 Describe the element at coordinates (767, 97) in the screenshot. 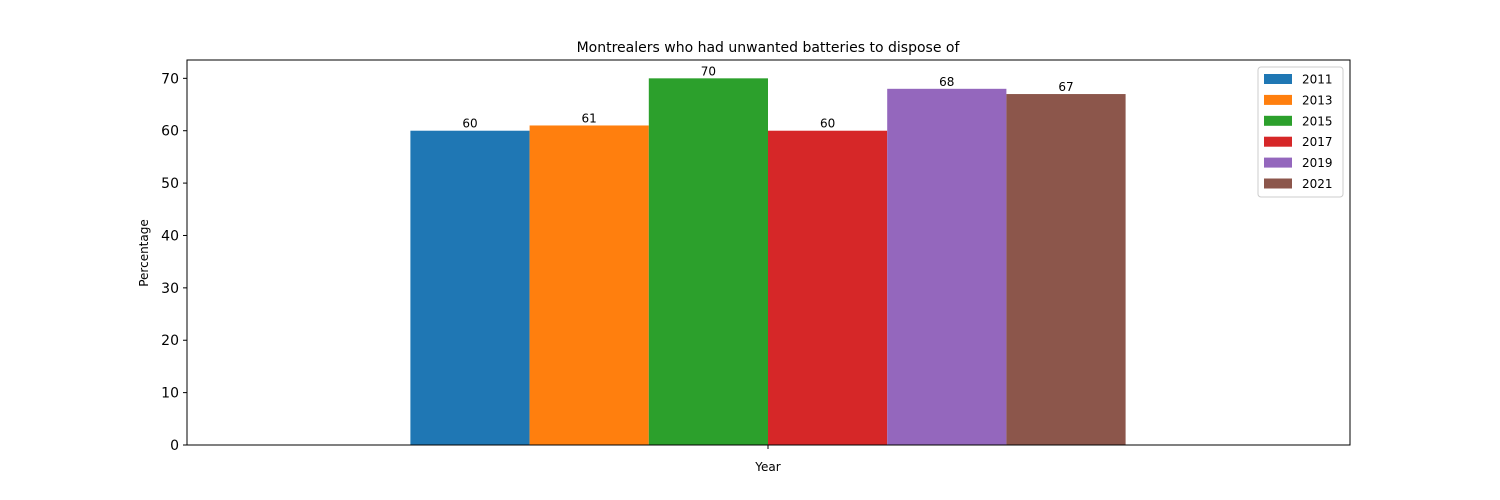

I see `data-labels-group: 60 61 70 60 68 67` at that location.